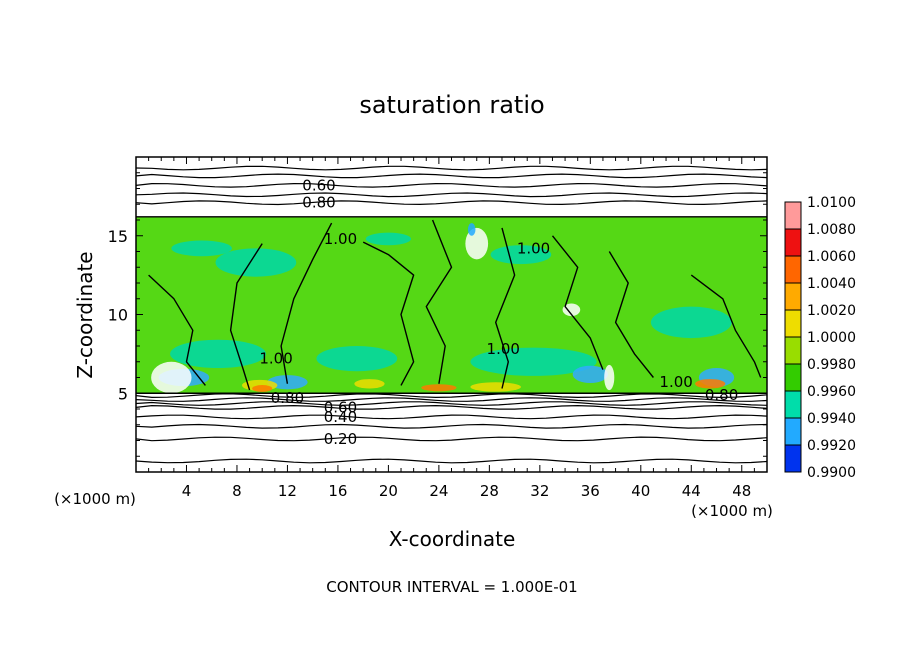  What do you see at coordinates (831, 203) in the screenshot?
I see `colorbar-label: 1.0100` at bounding box center [831, 203].